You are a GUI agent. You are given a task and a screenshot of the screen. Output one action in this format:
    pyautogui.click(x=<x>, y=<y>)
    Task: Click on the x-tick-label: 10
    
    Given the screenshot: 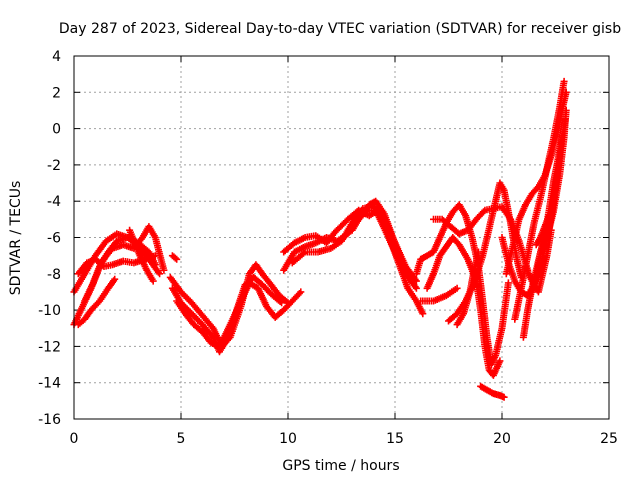 What is the action you would take?
    pyautogui.click(x=288, y=439)
    